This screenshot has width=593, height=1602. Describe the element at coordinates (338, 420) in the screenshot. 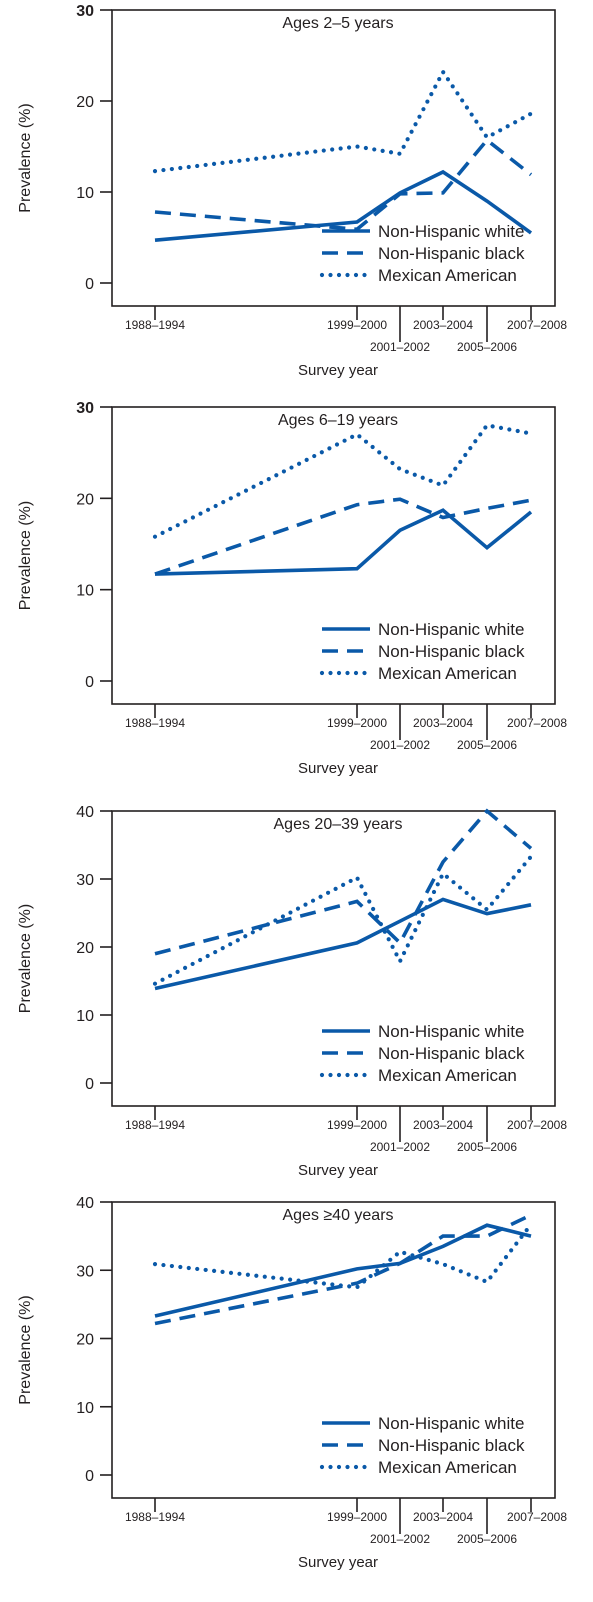

I see `panel-title: Ages 6–19 years` at that location.